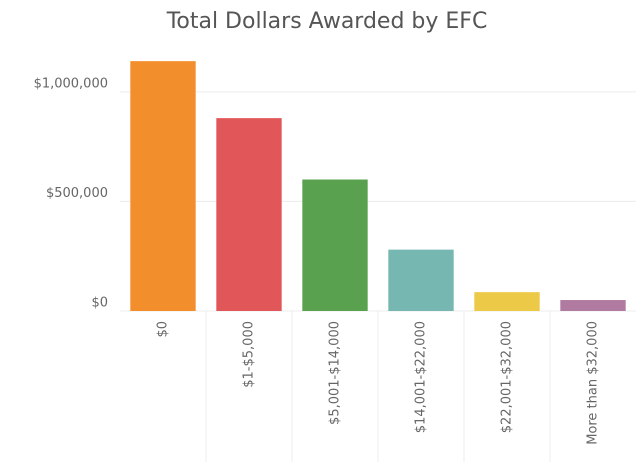 Image resolution: width=636 pixels, height=466 pixels. Describe the element at coordinates (249, 354) in the screenshot. I see `x-tick-label: $1-$5,000` at that location.